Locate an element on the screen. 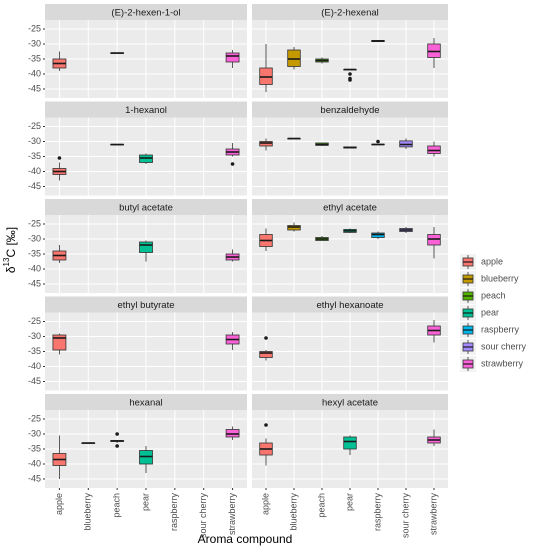 The width and height of the screenshot is (540, 555). y-title-suffix: C [‰] is located at coordinates (11, 242).